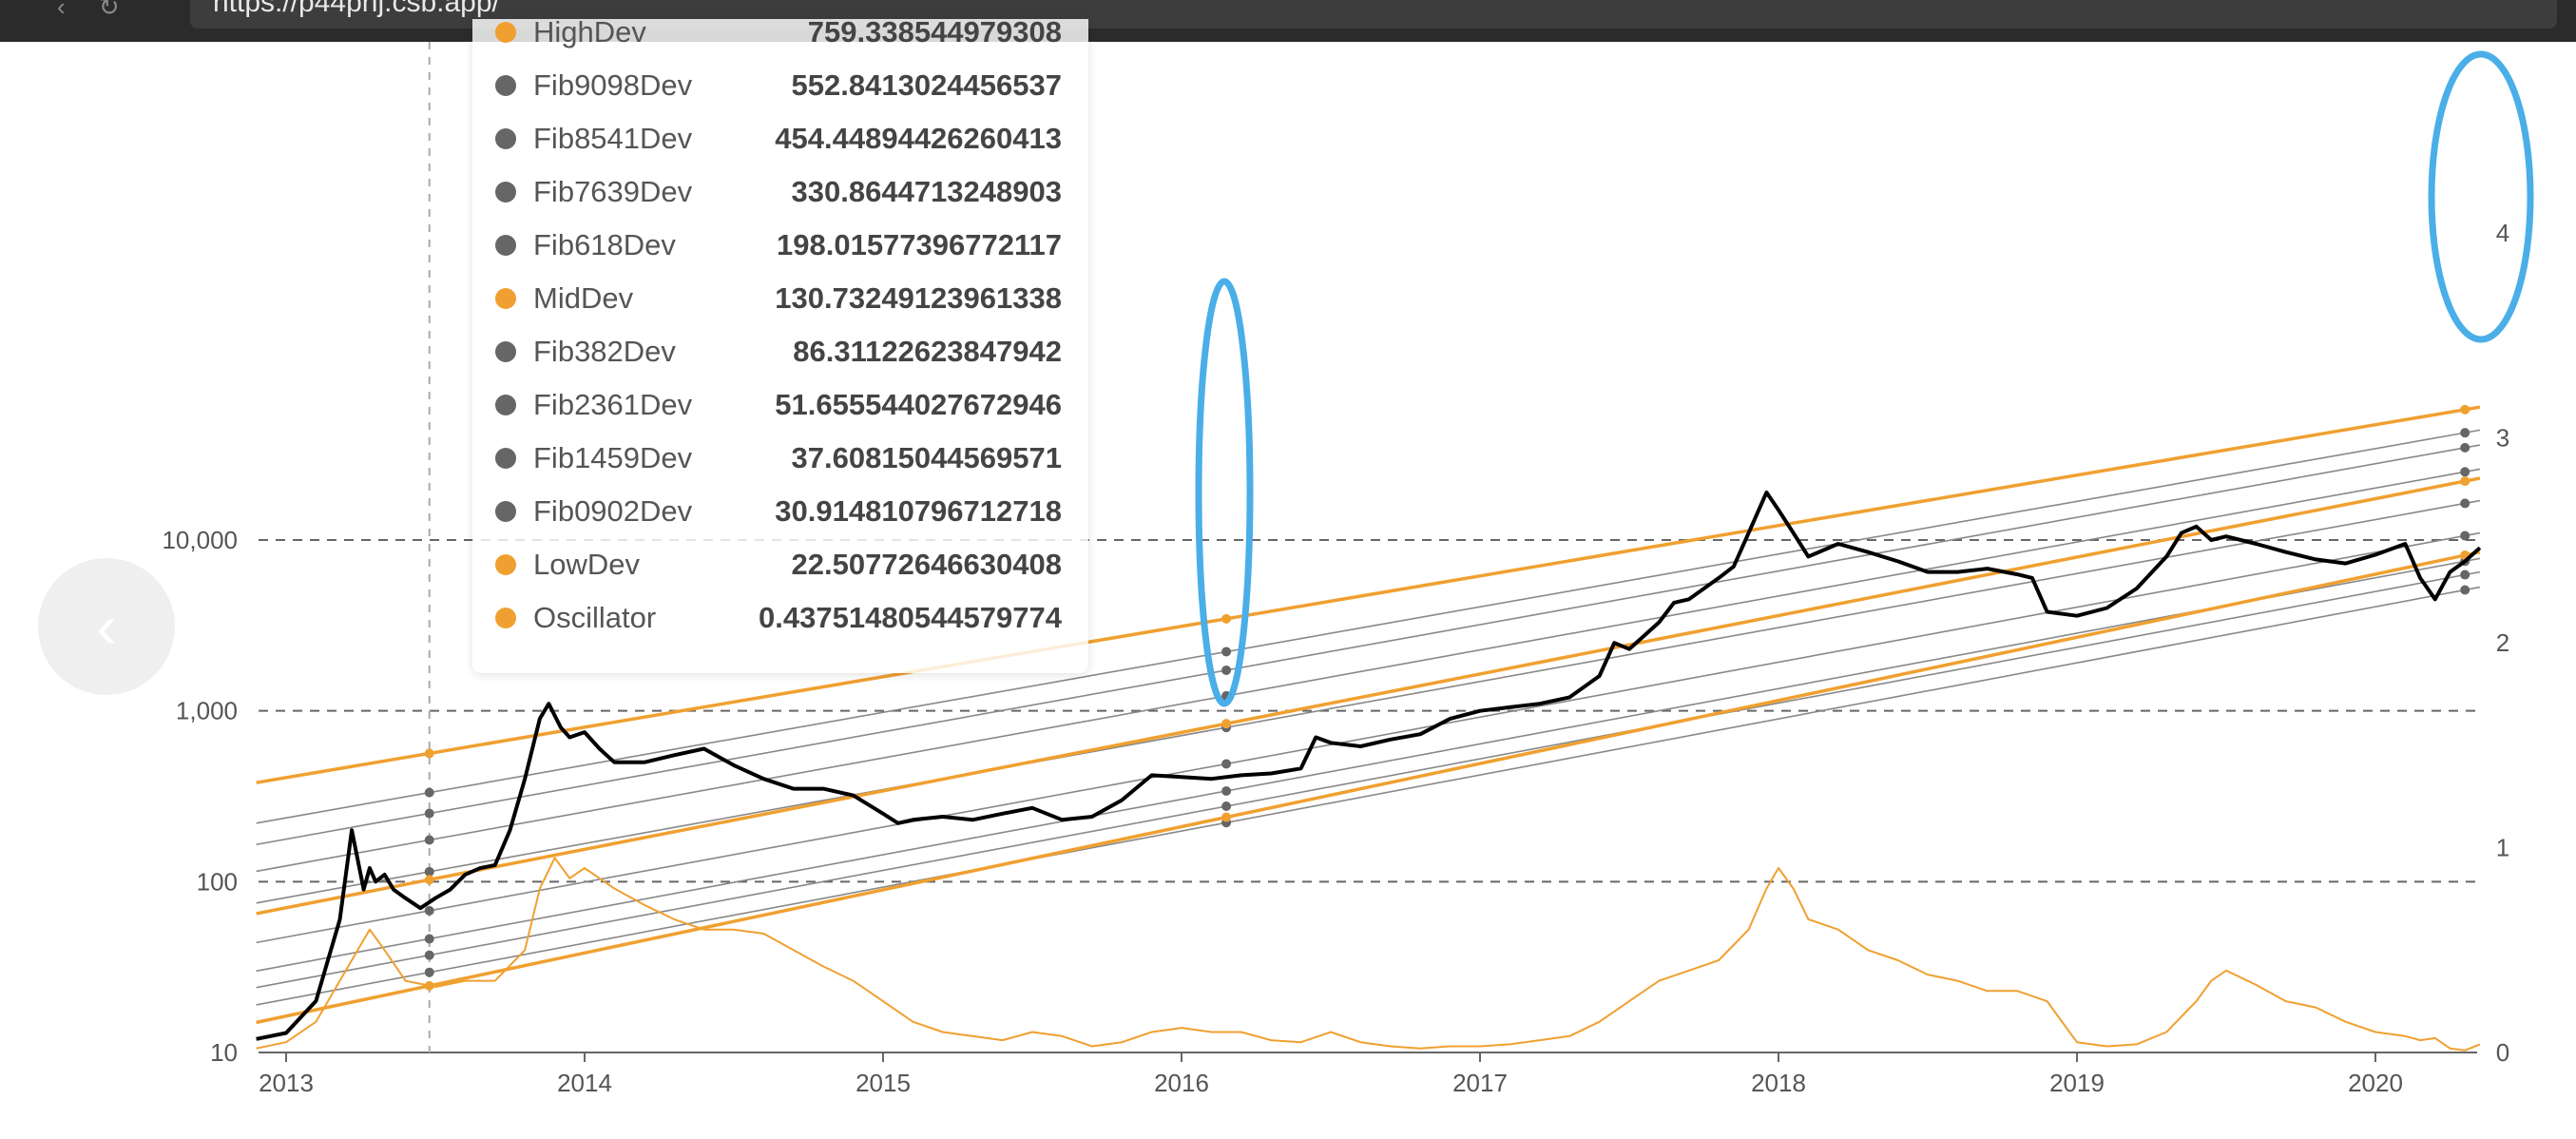  I want to click on y-right-tick-label: 4, so click(2503, 233).